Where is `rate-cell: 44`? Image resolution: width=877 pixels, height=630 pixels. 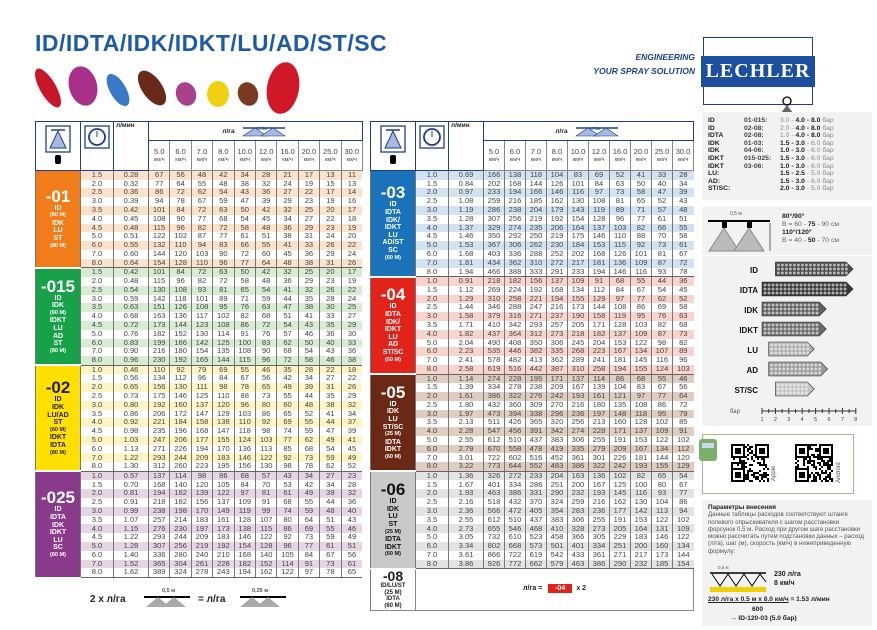 rate-cell: 44 is located at coordinates (308, 396).